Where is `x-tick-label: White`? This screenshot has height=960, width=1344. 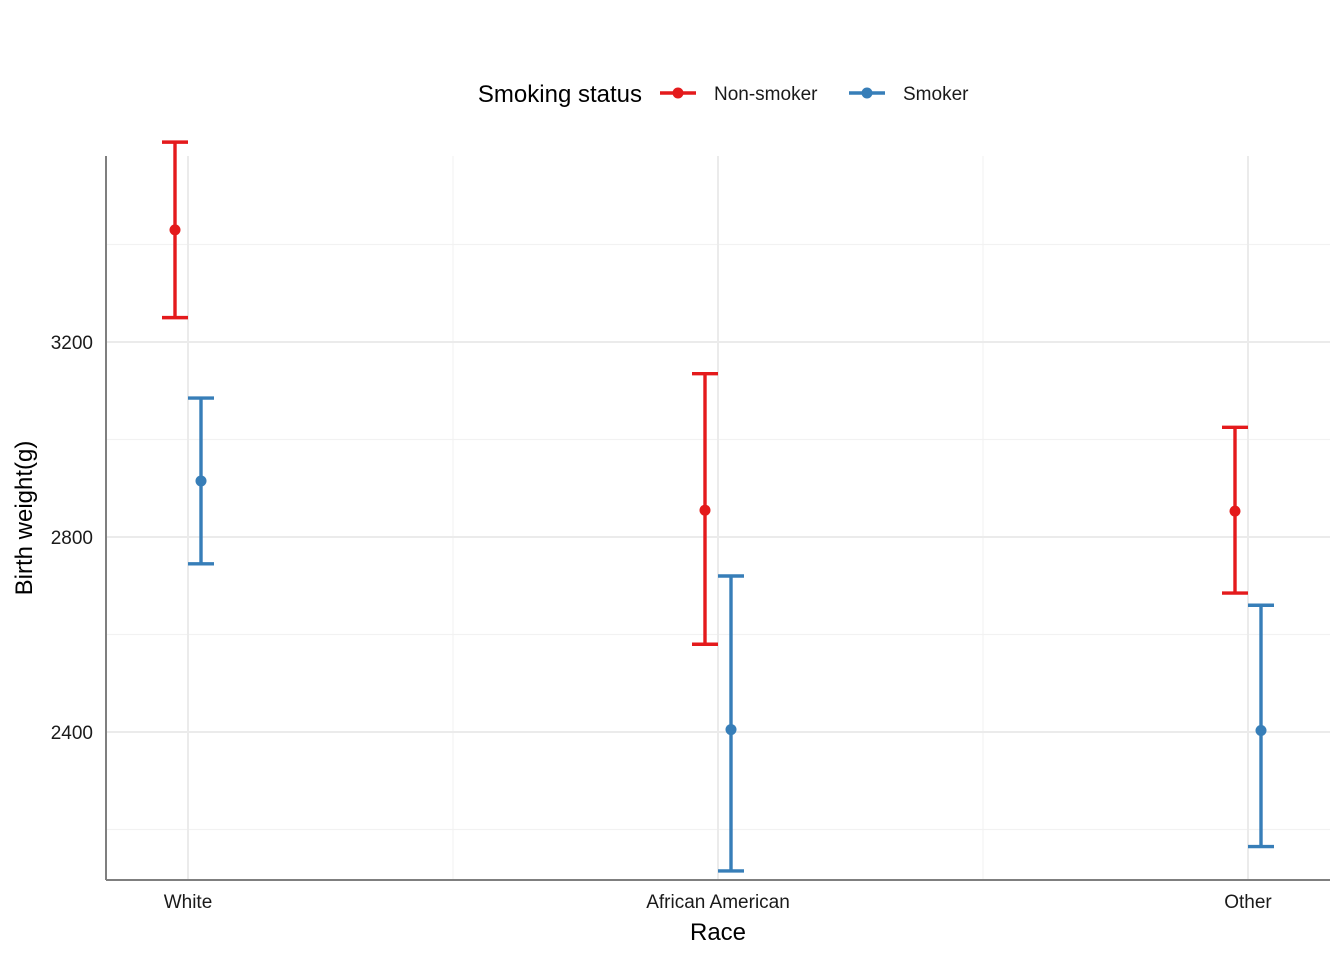
x-tick-label: White is located at coordinates (188, 902).